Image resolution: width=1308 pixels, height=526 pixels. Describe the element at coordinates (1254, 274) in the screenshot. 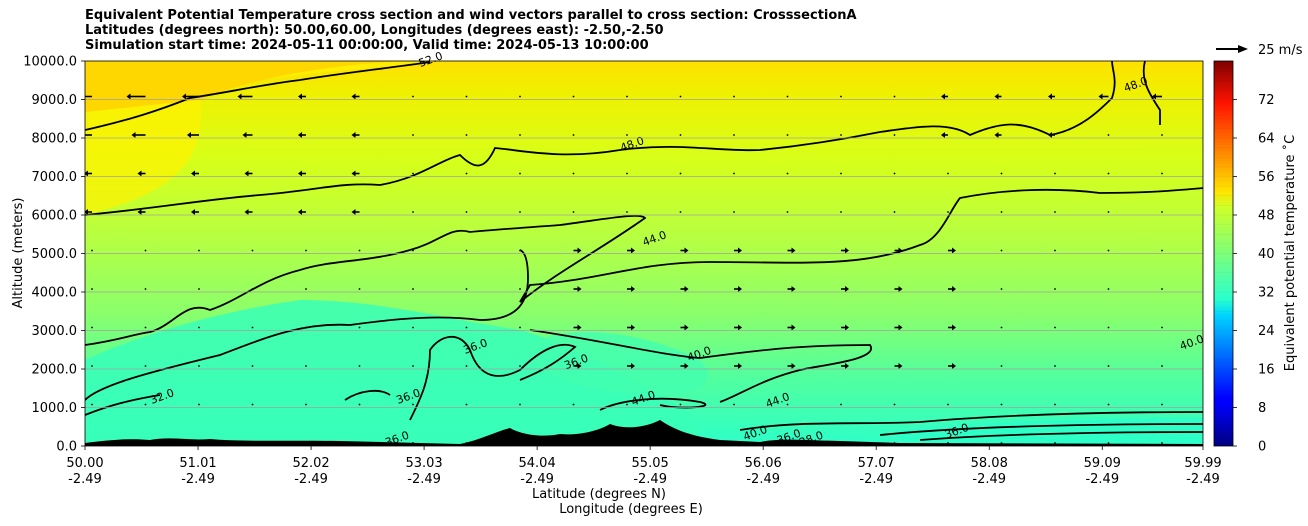

I see `colorbar-ticks: 0 8 16 24 32 40 48 56 64 72` at that location.